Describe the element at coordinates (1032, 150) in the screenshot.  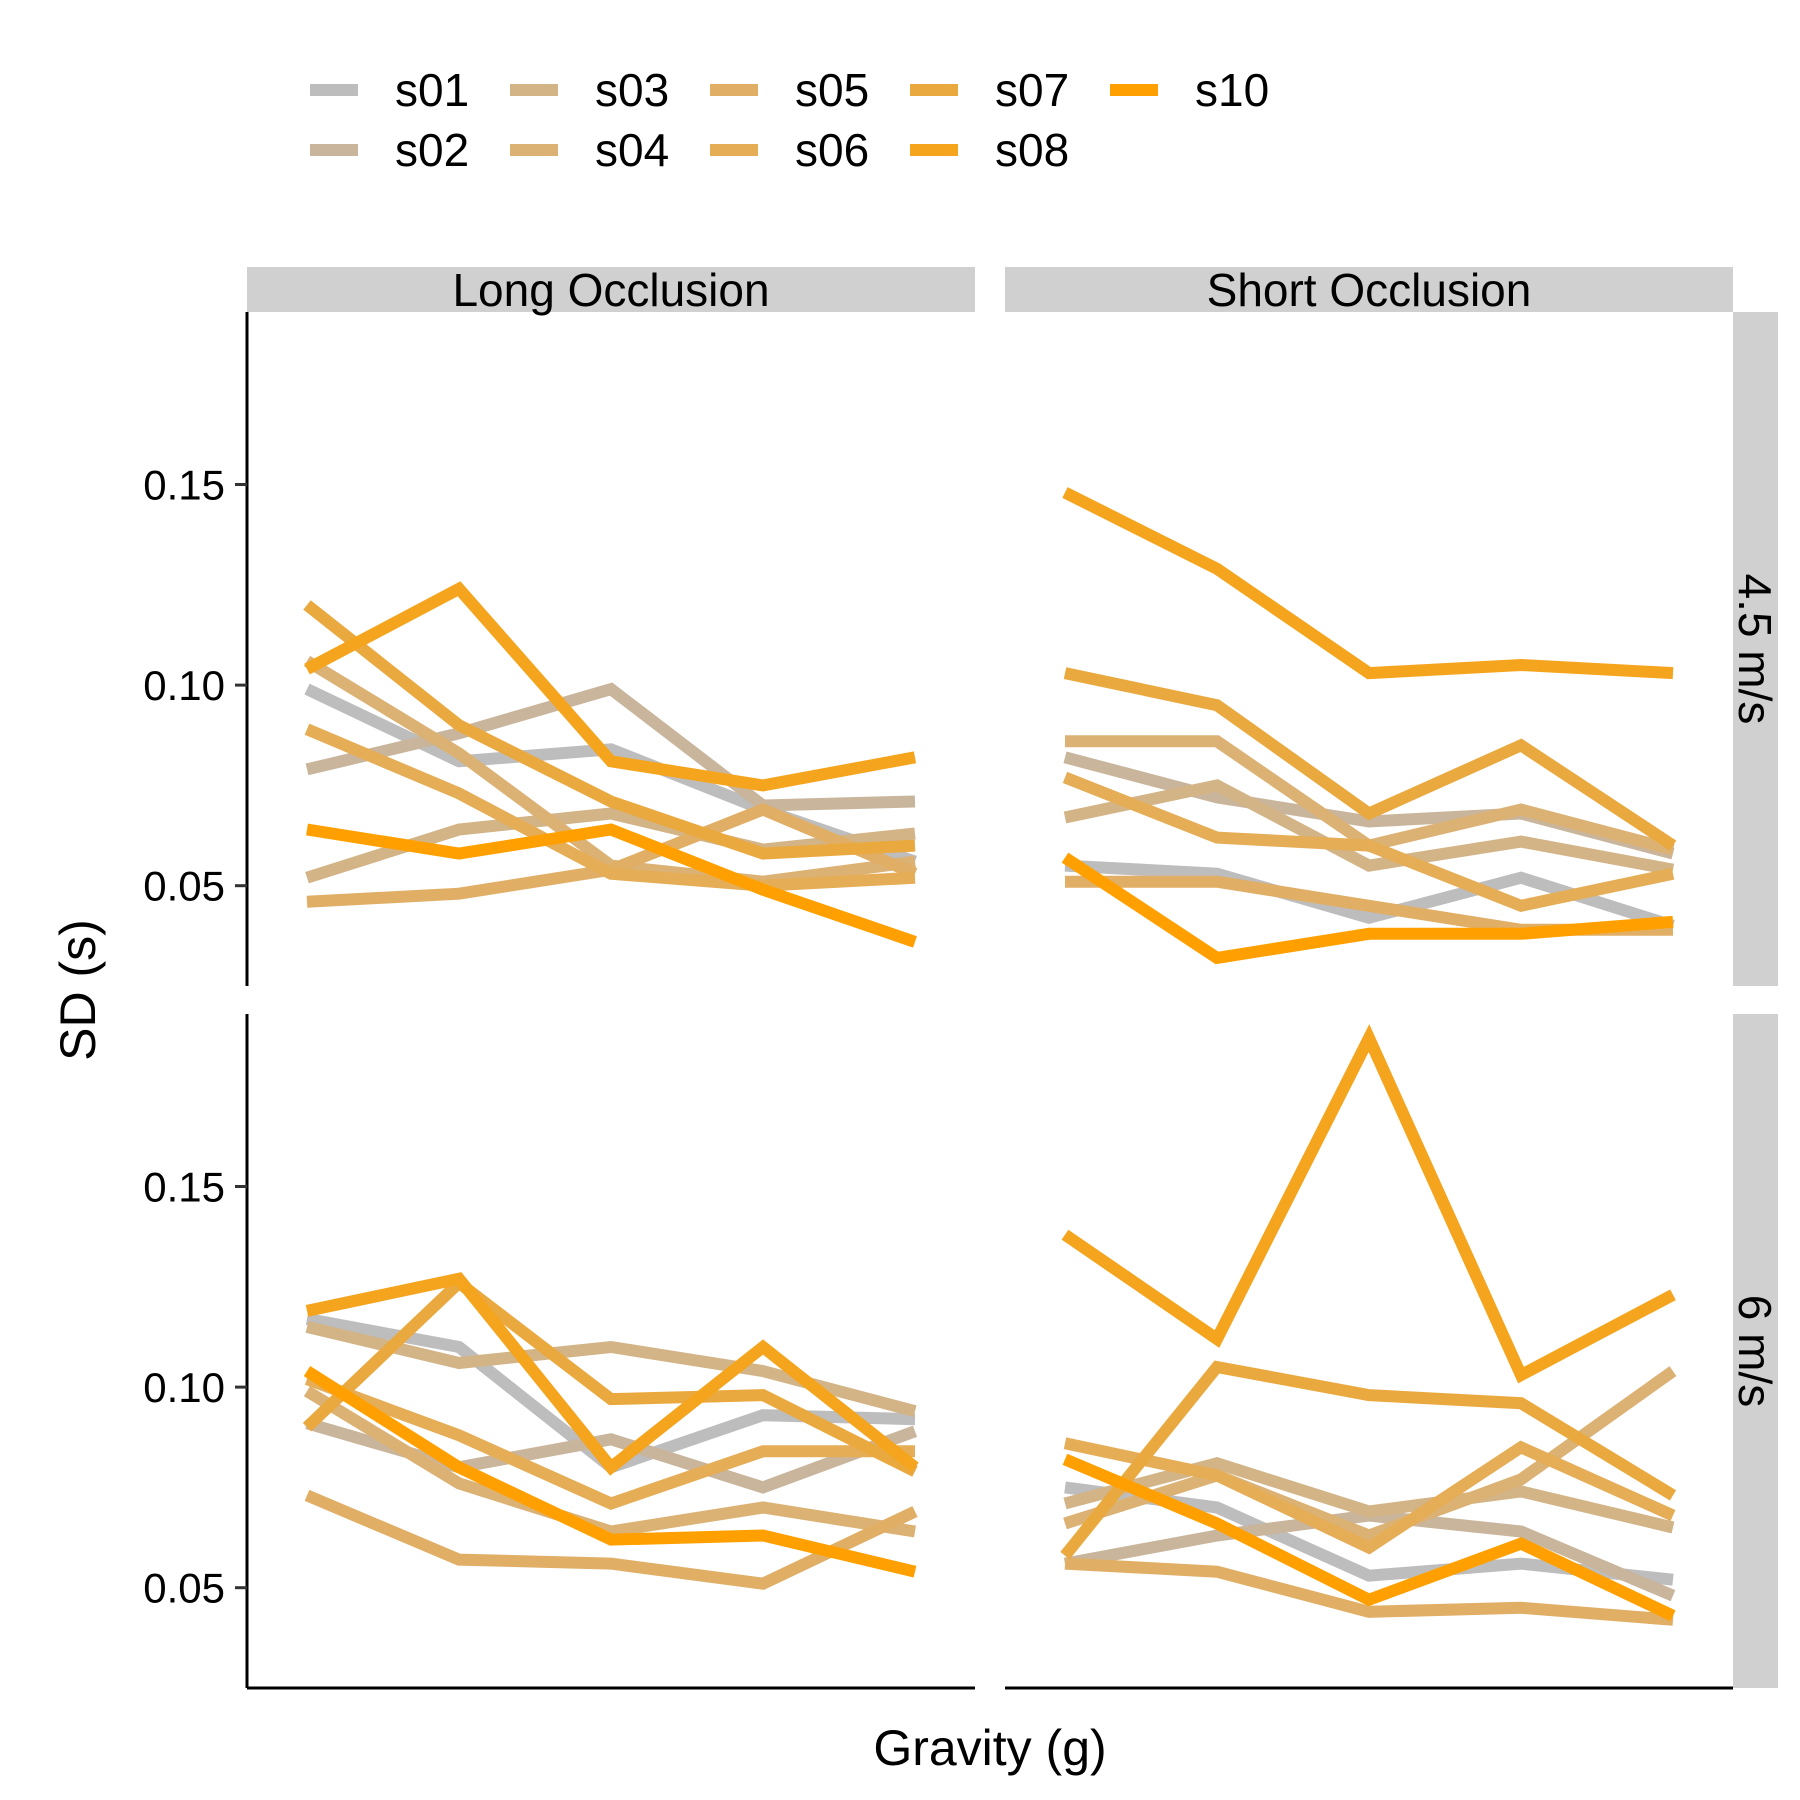
I see `legend-label-s08: s08` at that location.